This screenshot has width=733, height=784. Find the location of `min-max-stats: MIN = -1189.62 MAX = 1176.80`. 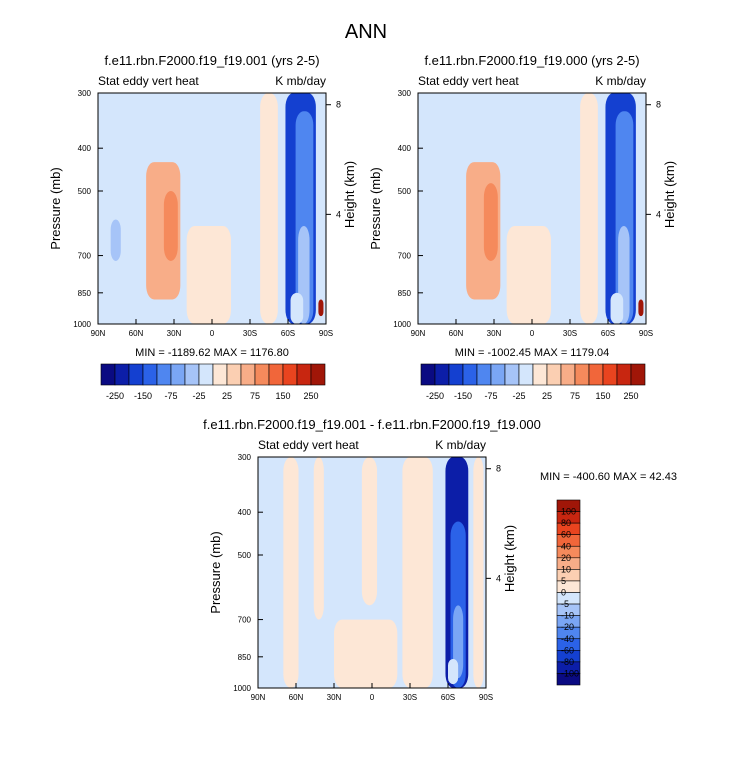

min-max-stats: MIN = -1189.62 MAX = 1176.80 is located at coordinates (212, 353).